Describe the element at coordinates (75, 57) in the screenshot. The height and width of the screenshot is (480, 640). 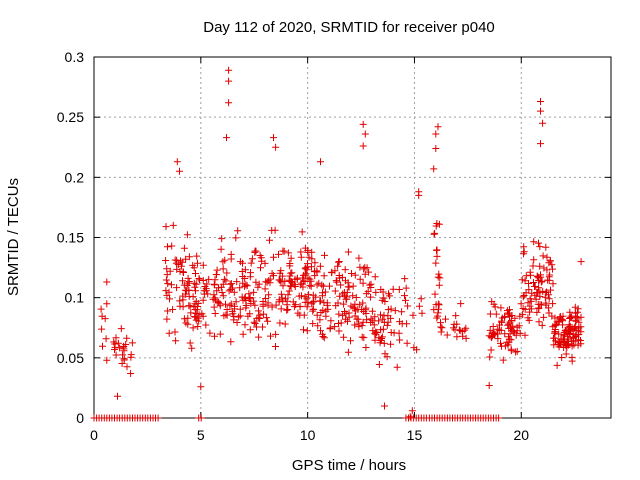
I see `y-tick-label: 0.3` at that location.